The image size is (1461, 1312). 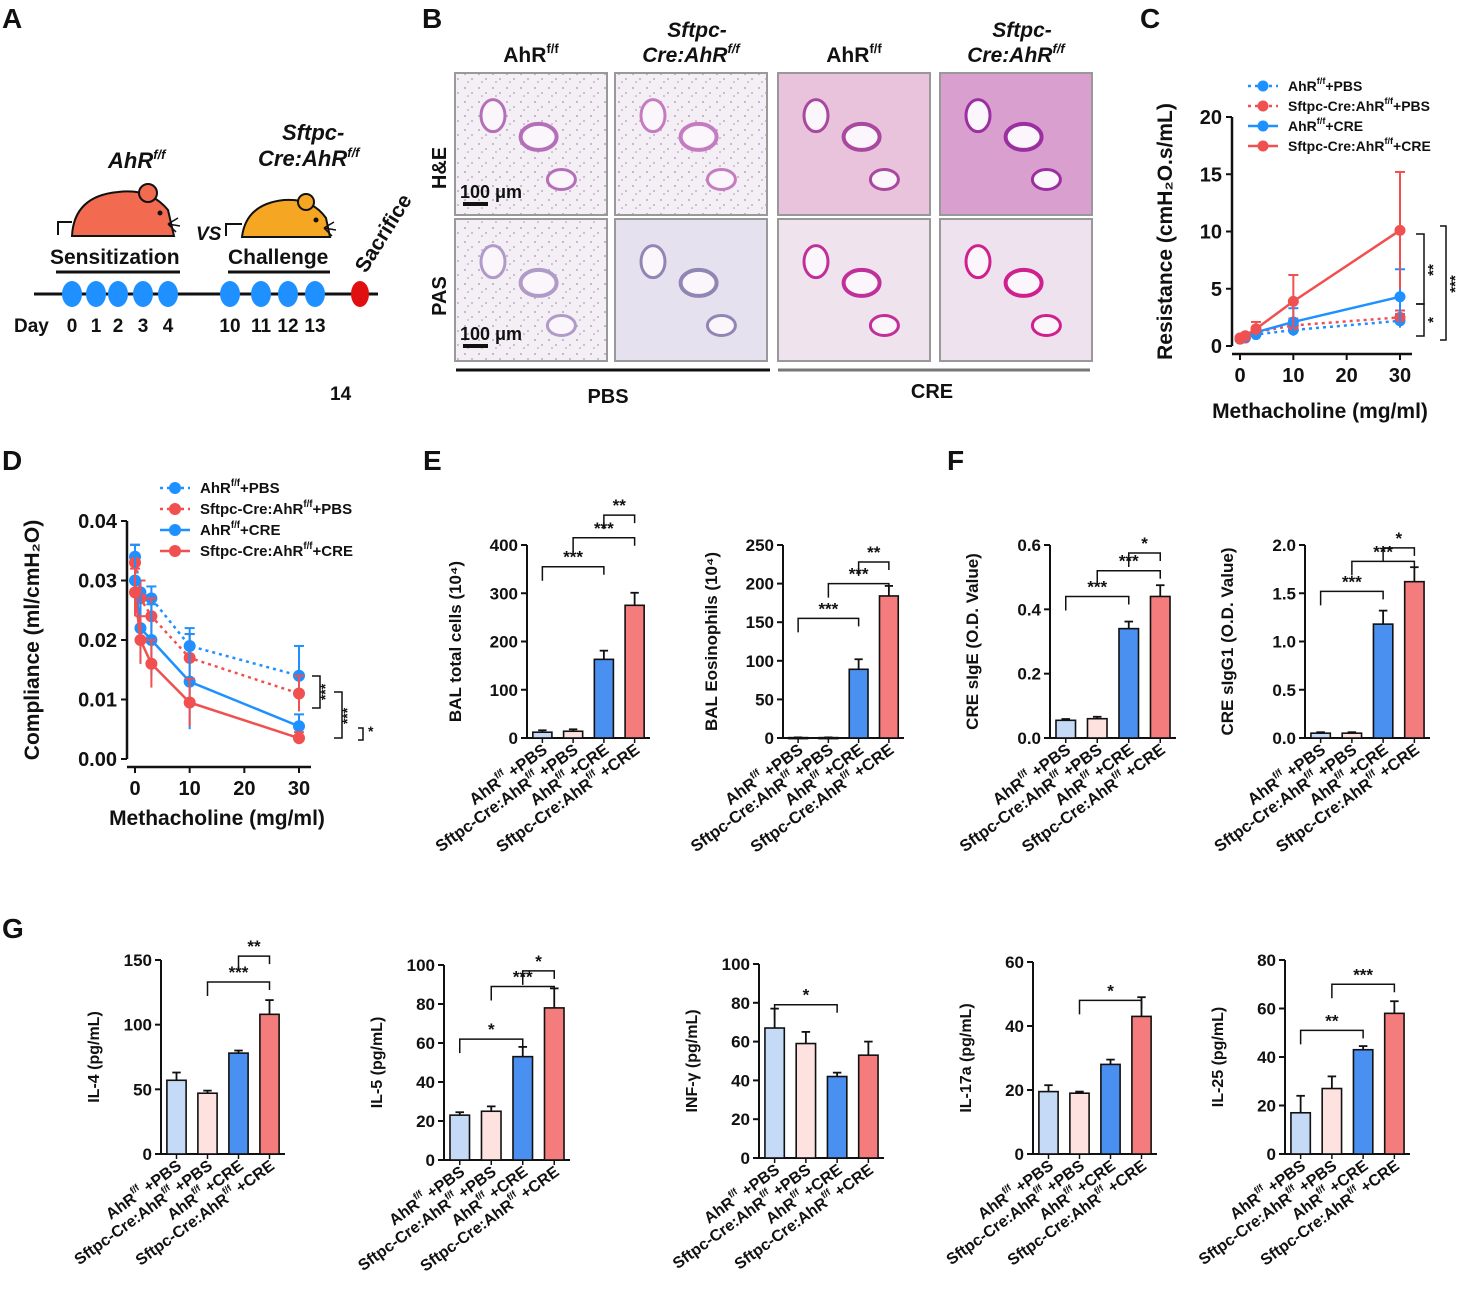 I want to click on panel-letter-b: B, so click(x=432, y=18).